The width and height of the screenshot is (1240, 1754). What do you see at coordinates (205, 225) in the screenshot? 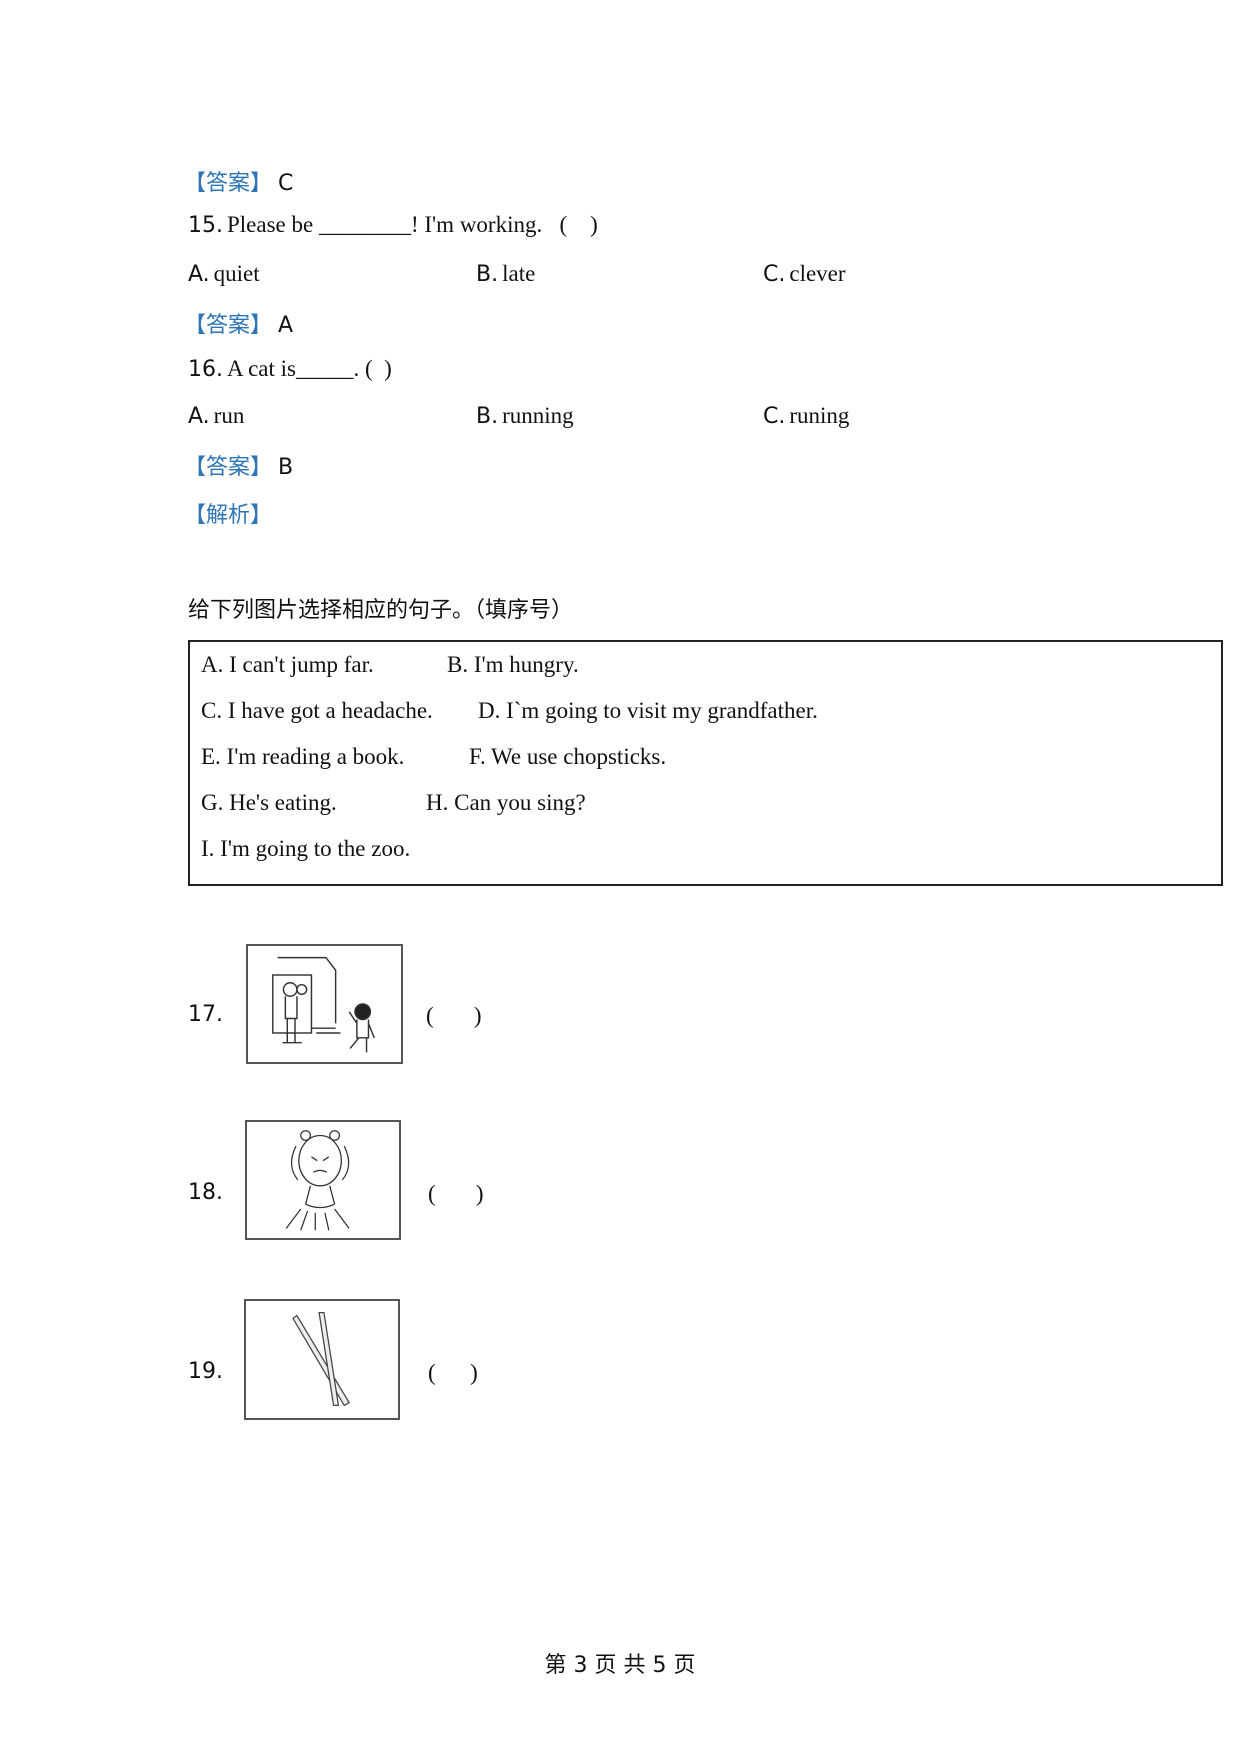
I see `question-number: 15.` at bounding box center [205, 225].